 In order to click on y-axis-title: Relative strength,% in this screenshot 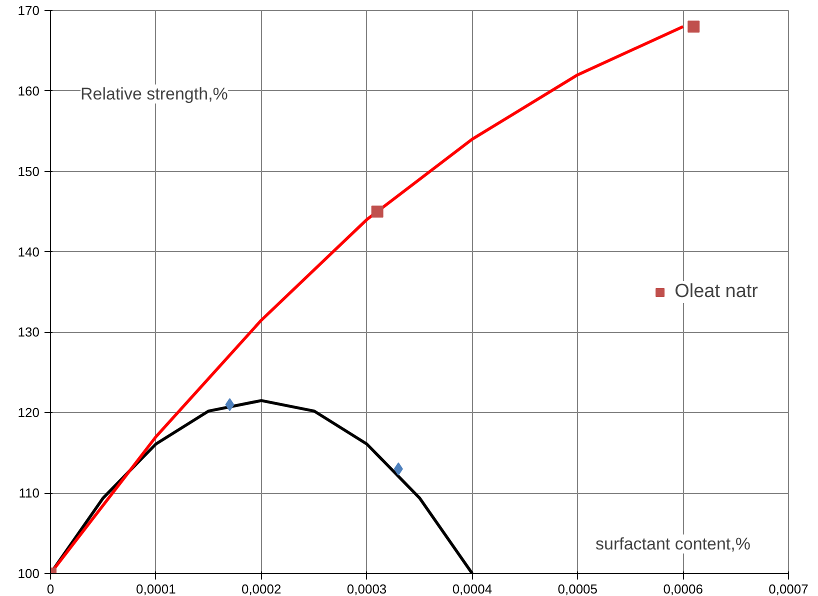, I will do `click(154, 94)`.